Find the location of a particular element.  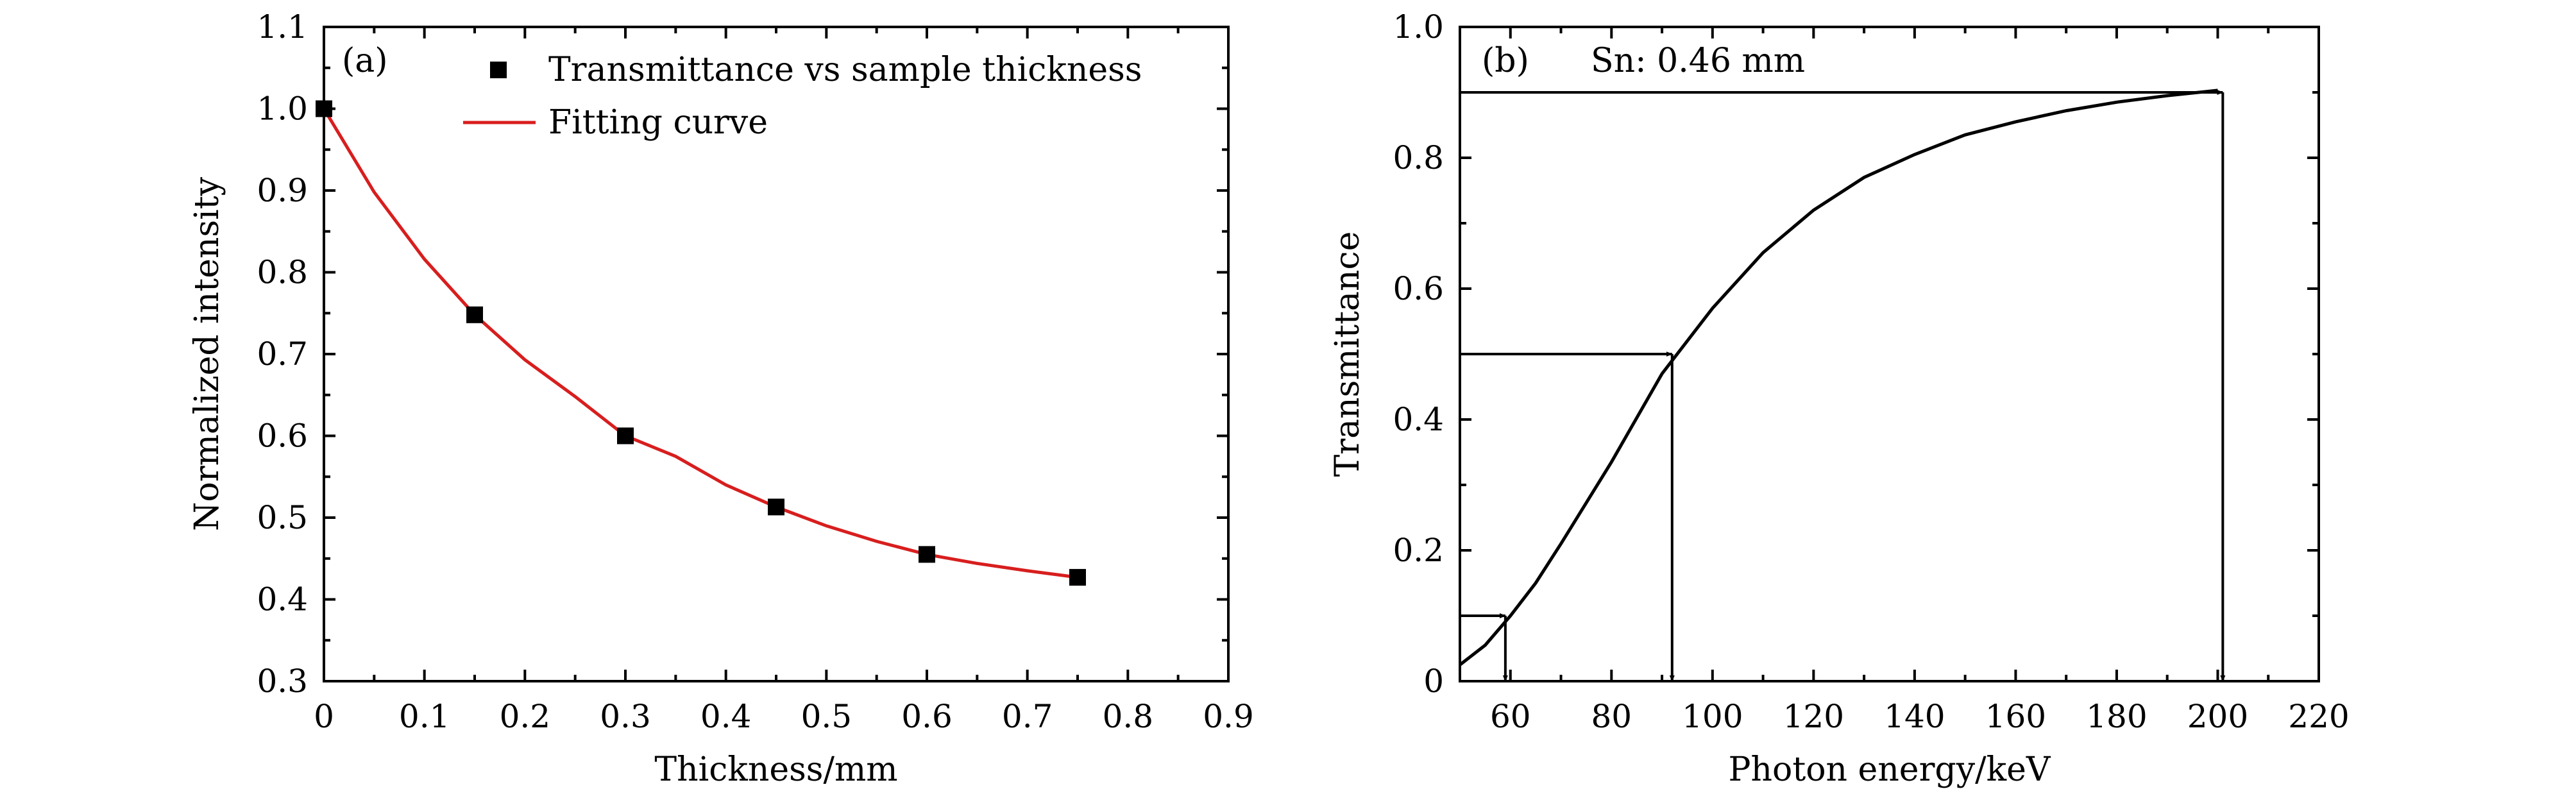

x-tick-label-a: 0.5 is located at coordinates (826, 717).